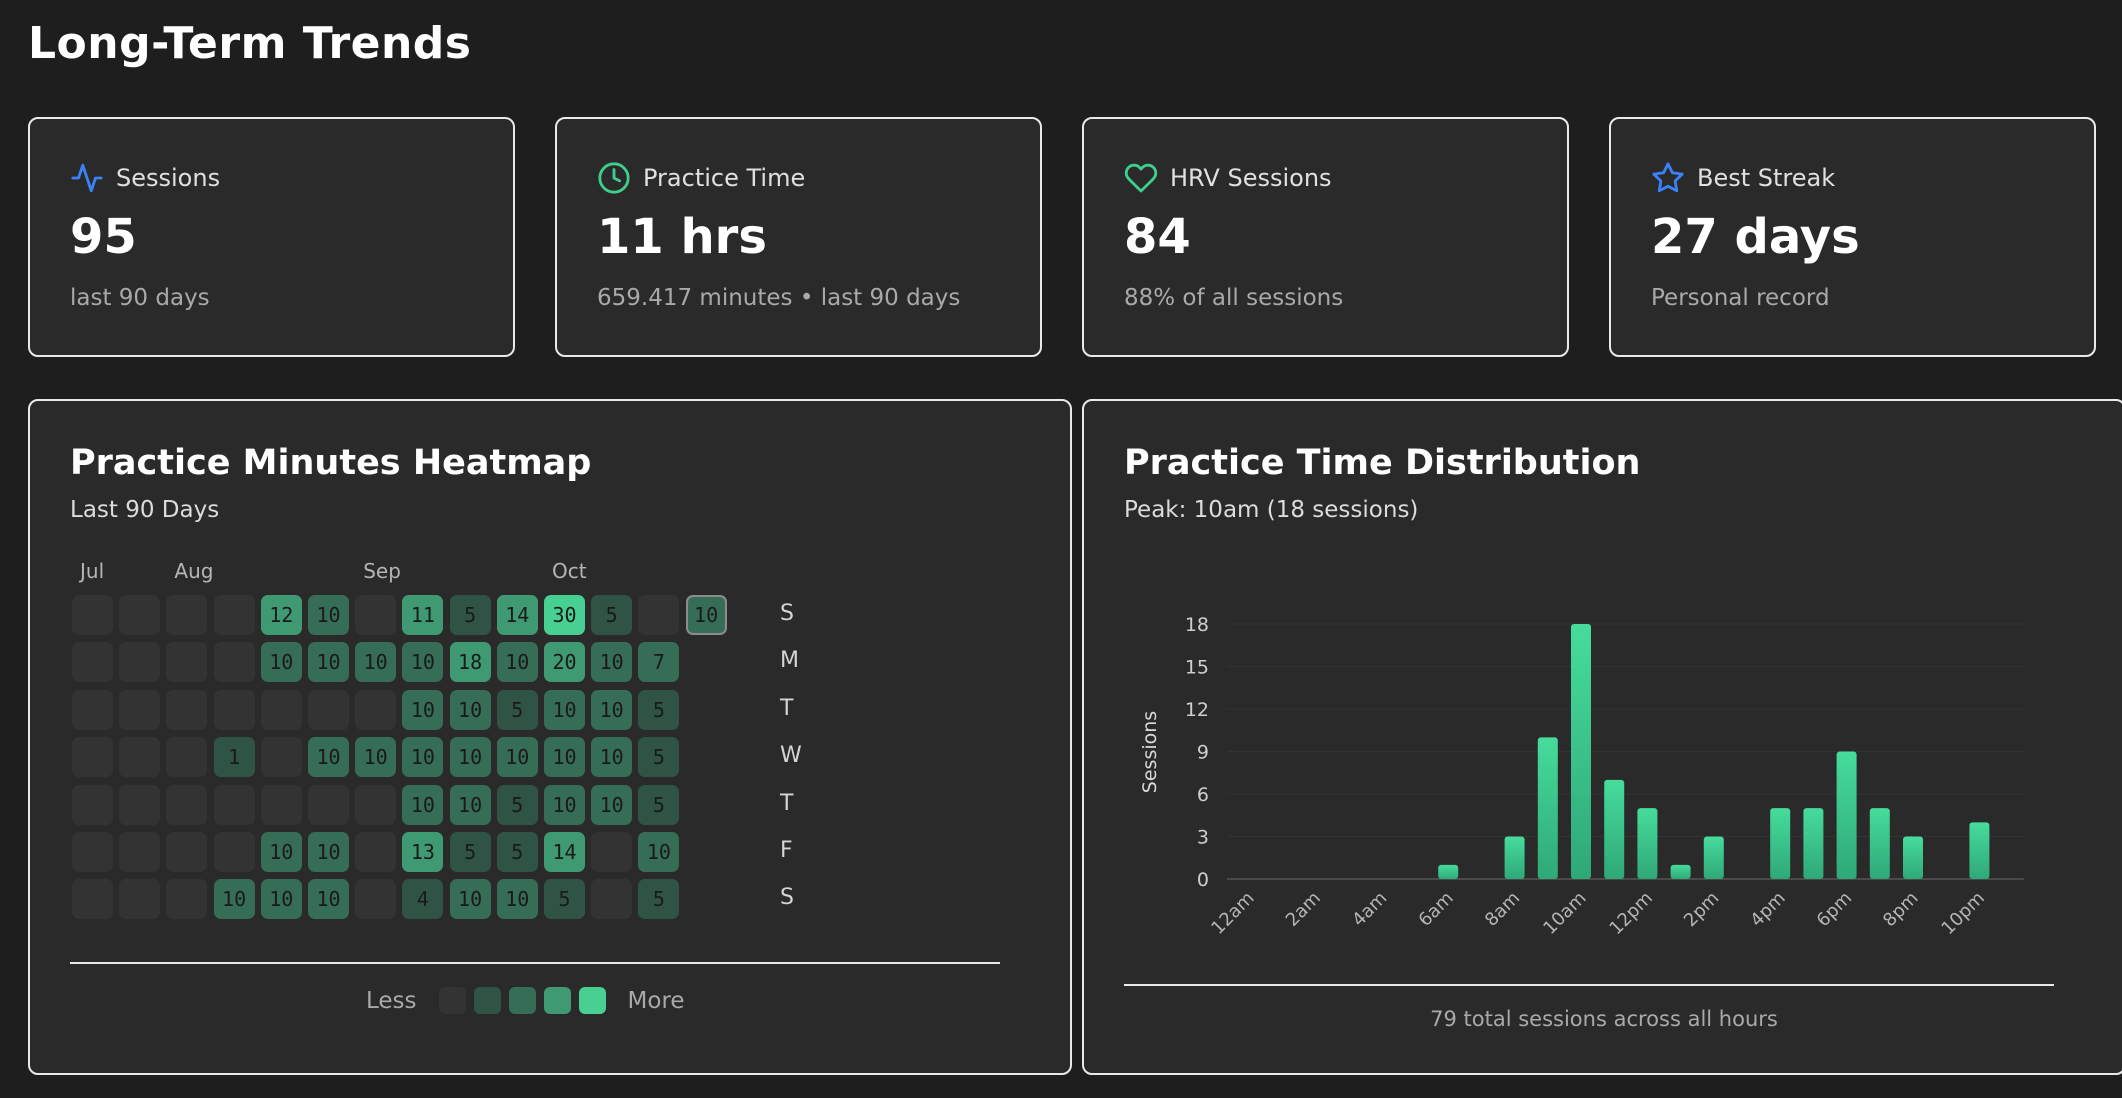 The image size is (2122, 1098). What do you see at coordinates (1581, 751) in the screenshot?
I see `bar-10am` at bounding box center [1581, 751].